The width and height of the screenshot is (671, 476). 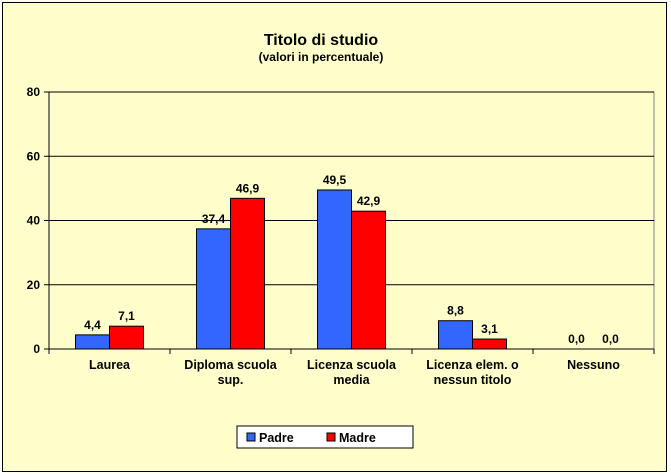 I want to click on x-tick-label-line: media, so click(x=351, y=380).